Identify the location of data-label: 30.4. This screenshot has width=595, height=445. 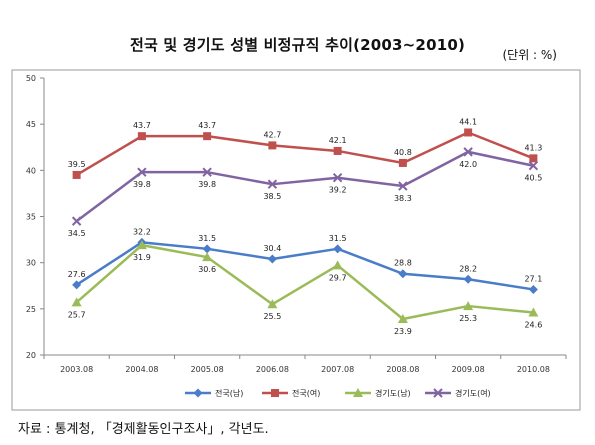
(272, 248).